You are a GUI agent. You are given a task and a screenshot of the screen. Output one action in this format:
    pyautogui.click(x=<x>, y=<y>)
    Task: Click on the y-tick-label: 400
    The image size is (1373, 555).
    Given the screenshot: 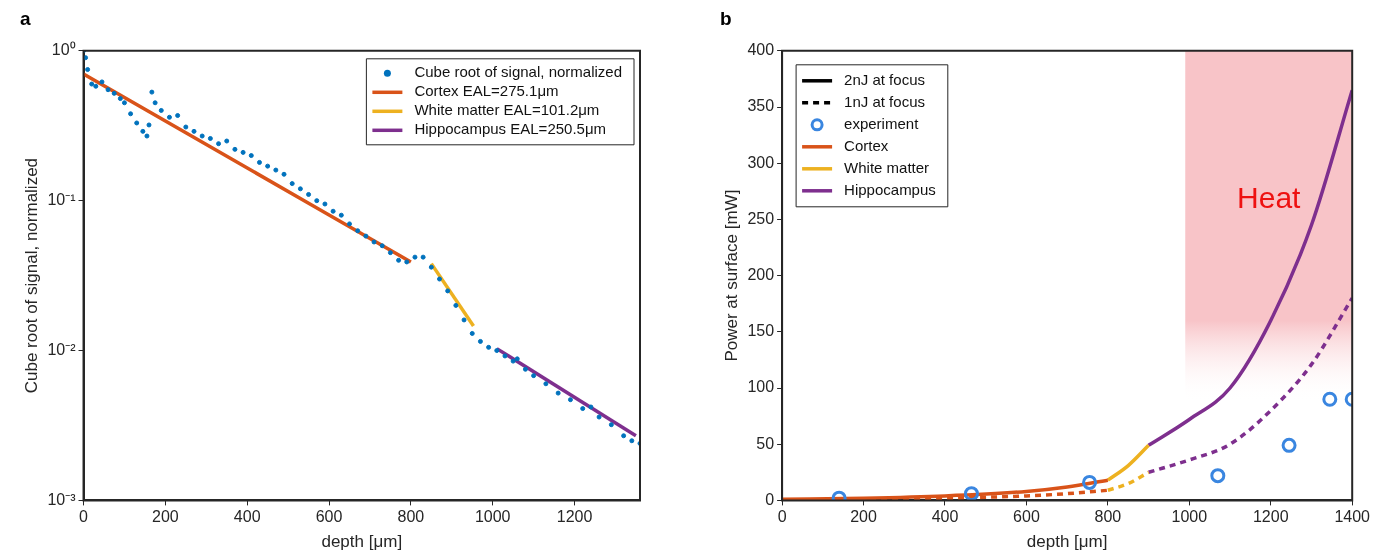 What is the action you would take?
    pyautogui.click(x=761, y=50)
    